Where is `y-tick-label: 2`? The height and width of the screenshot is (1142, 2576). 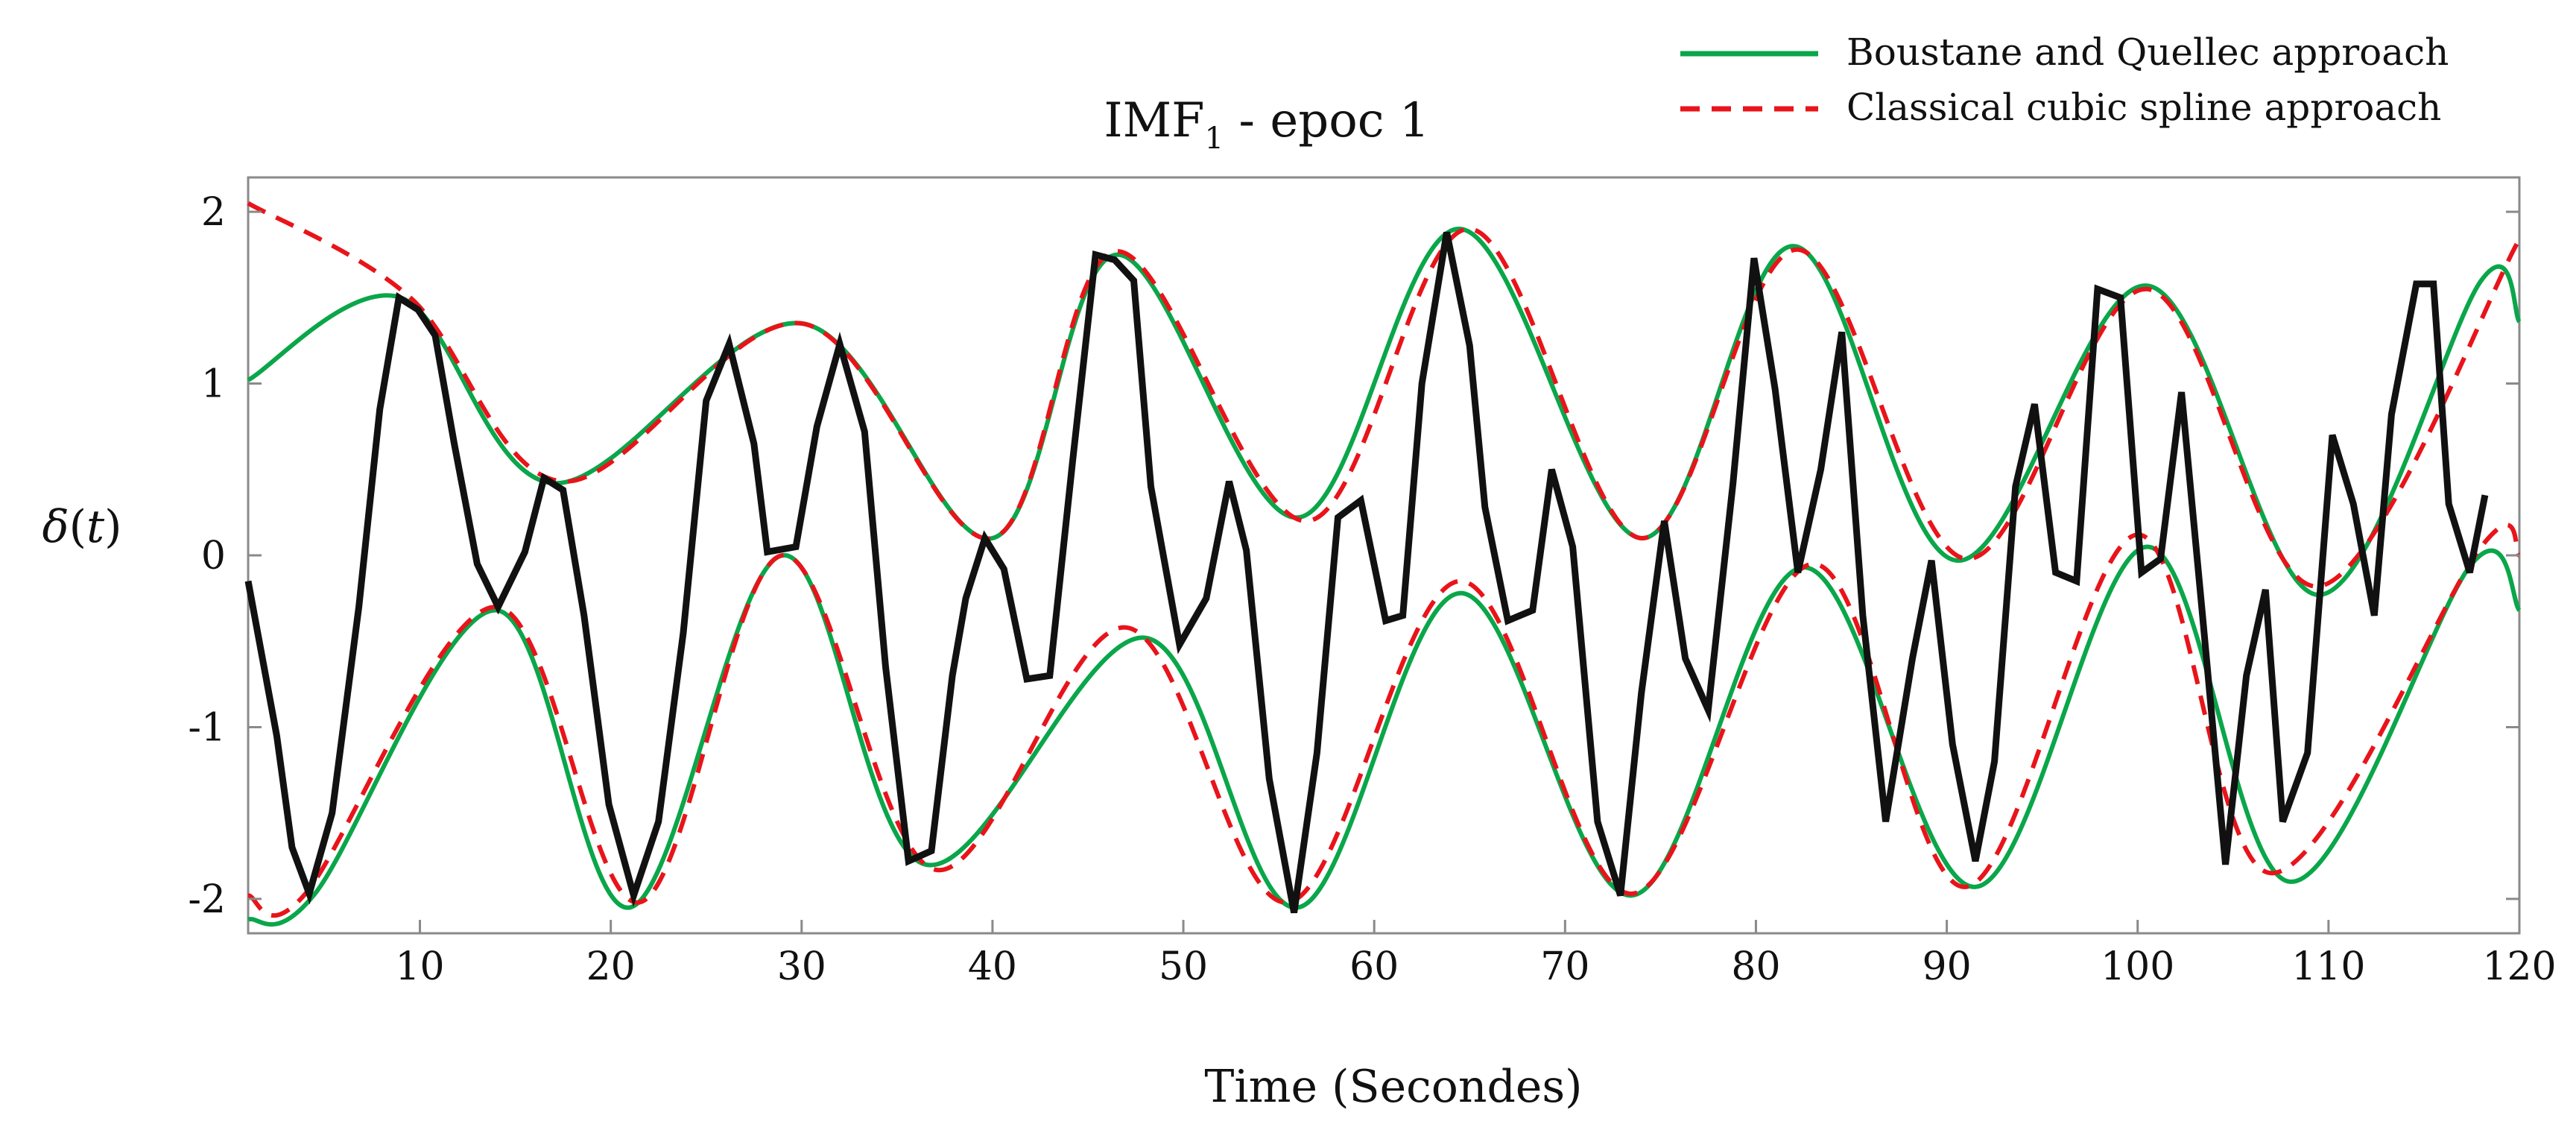 y-tick-label: 2 is located at coordinates (213, 213).